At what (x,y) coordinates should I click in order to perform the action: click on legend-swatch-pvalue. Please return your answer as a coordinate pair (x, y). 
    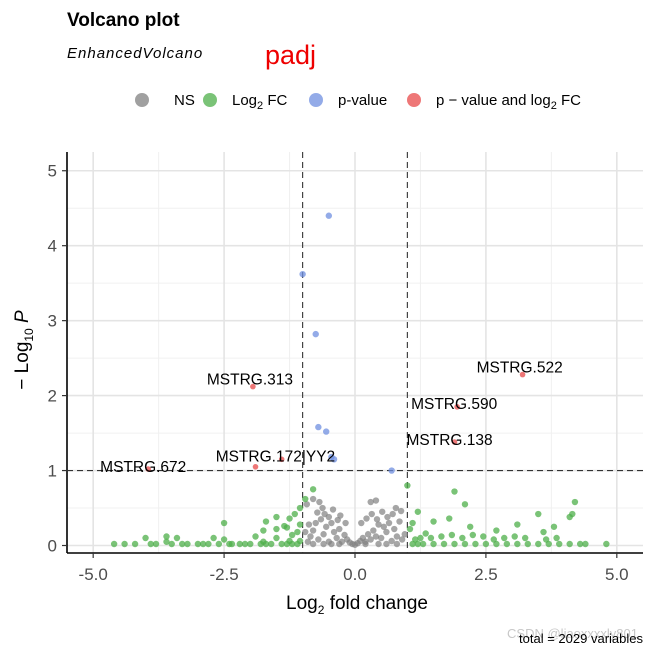
    Looking at the image, I should click on (316, 100).